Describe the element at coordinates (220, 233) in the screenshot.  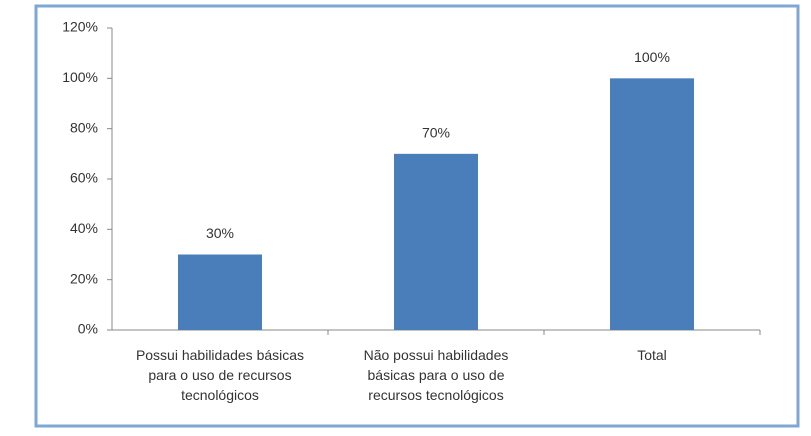
I see `value-label: 30%` at that location.